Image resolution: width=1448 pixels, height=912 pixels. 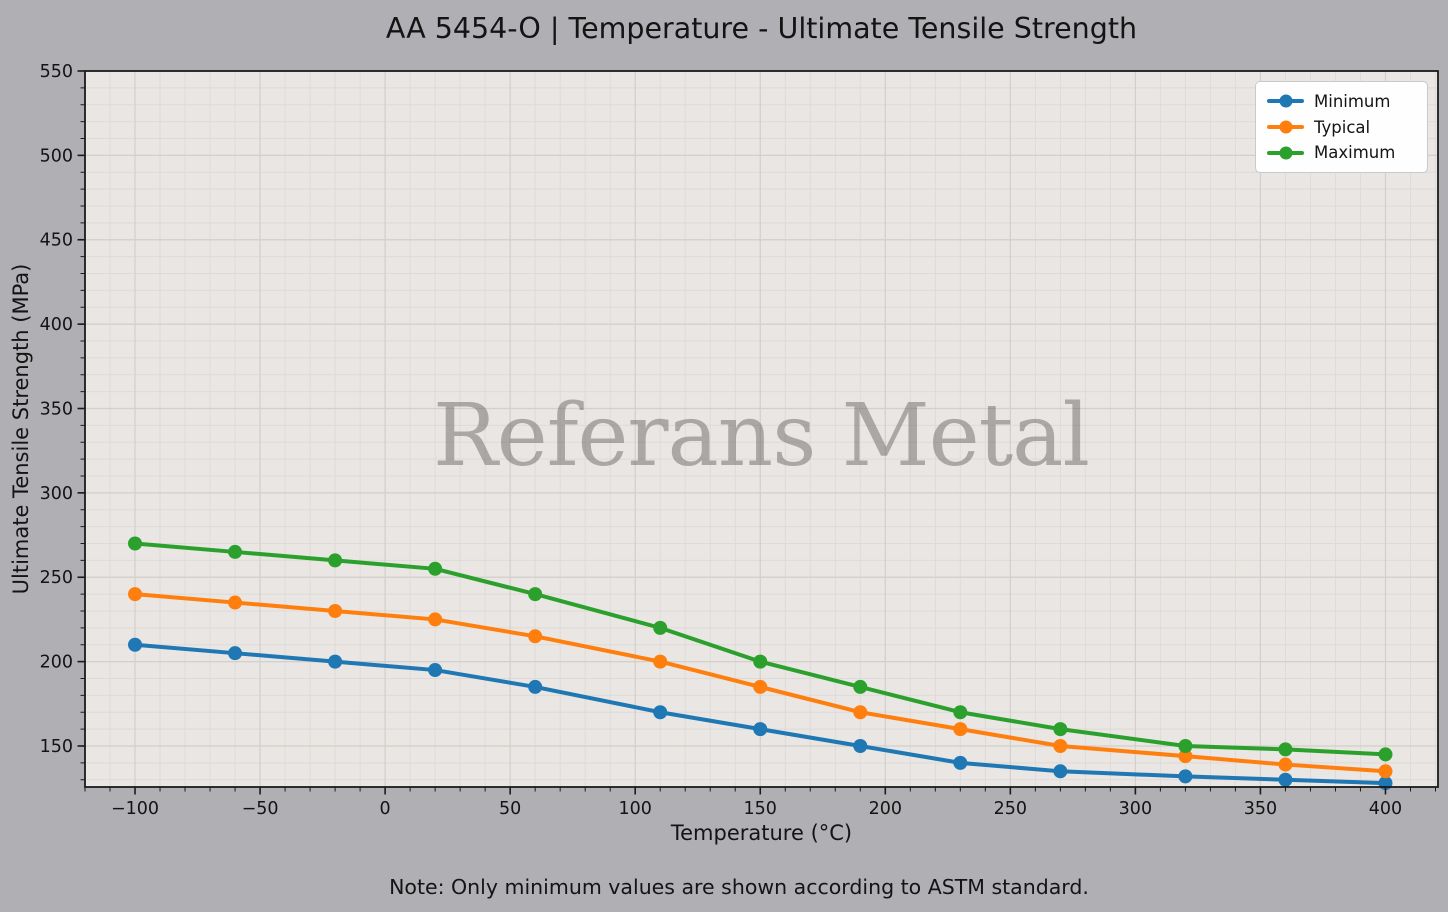 I want to click on maximum-series-swatch-icon, so click(x=1285, y=153).